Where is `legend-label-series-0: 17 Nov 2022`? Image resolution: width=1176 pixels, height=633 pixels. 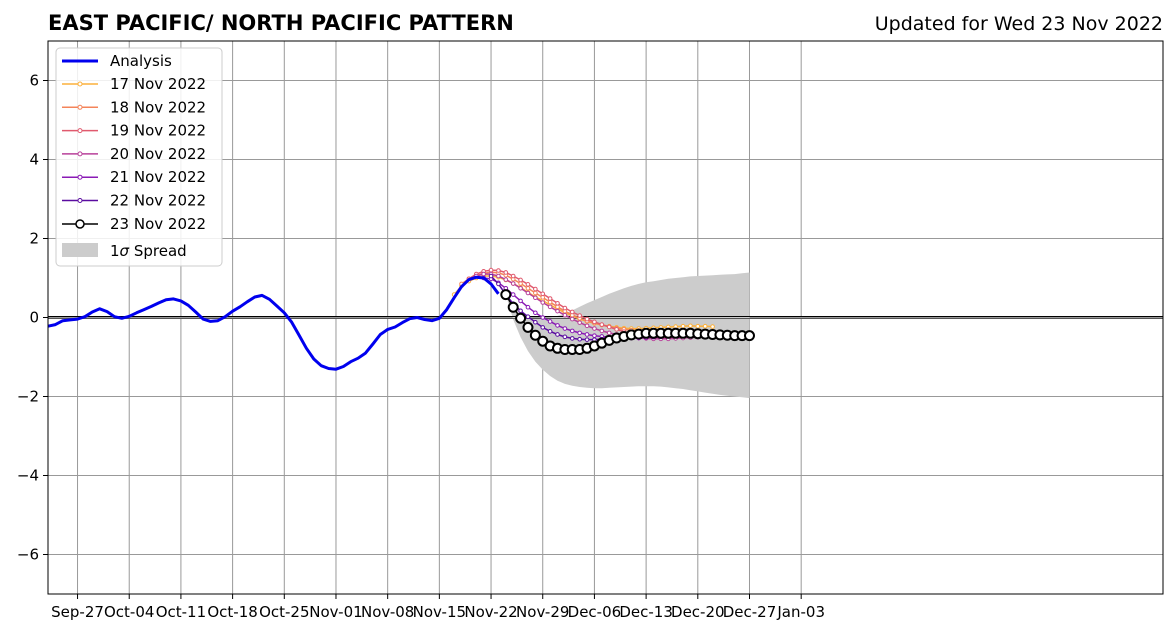 legend-label-series-0: 17 Nov 2022 is located at coordinates (158, 84).